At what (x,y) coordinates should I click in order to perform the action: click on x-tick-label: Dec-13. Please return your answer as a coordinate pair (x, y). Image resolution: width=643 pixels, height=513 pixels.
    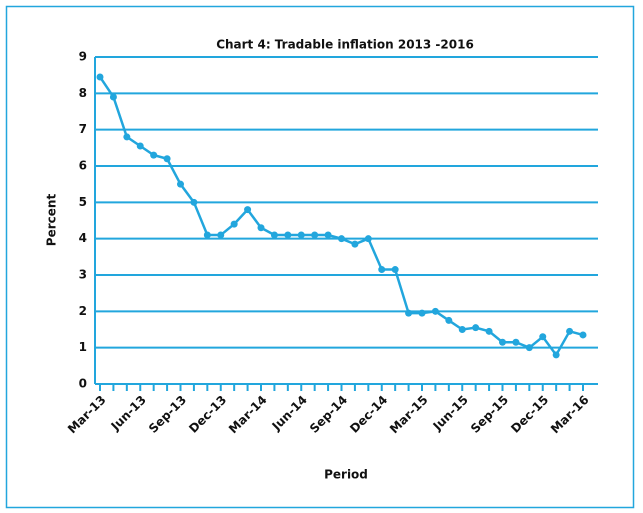
    Looking at the image, I should click on (207, 414).